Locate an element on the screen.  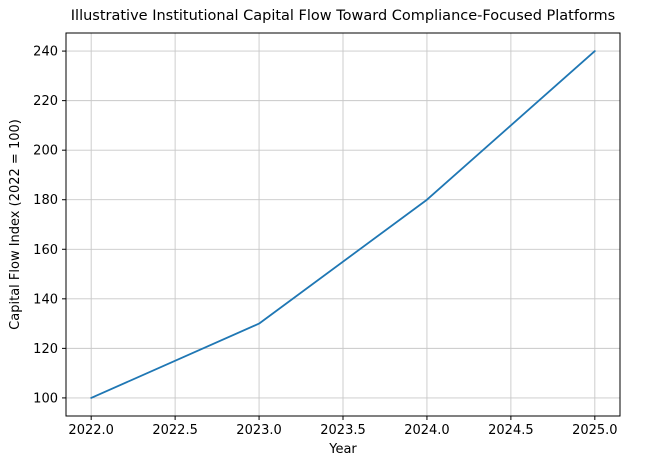
x-tick-label: 2022.0 is located at coordinates (91, 430).